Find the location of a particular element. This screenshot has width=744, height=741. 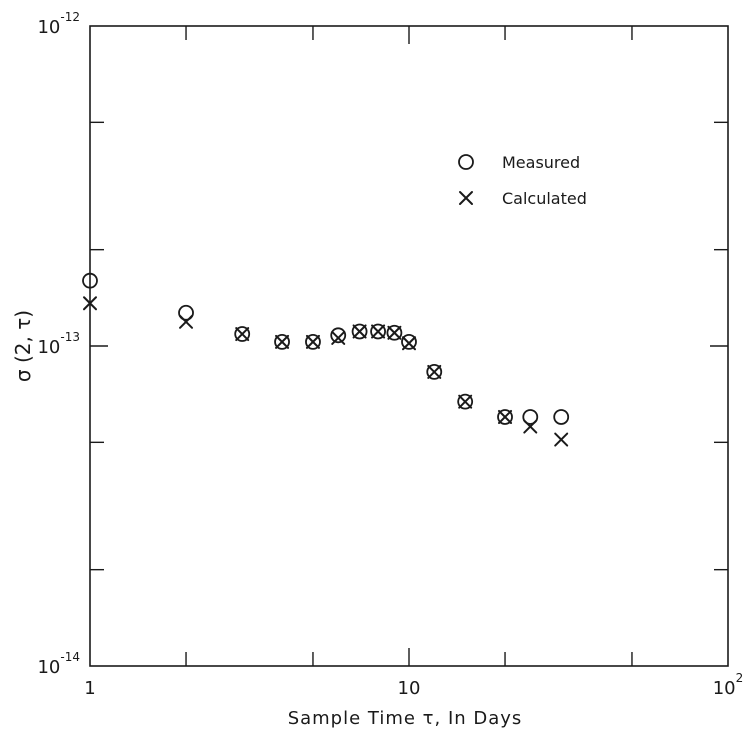

legend-circle-marker is located at coordinates (466, 162).